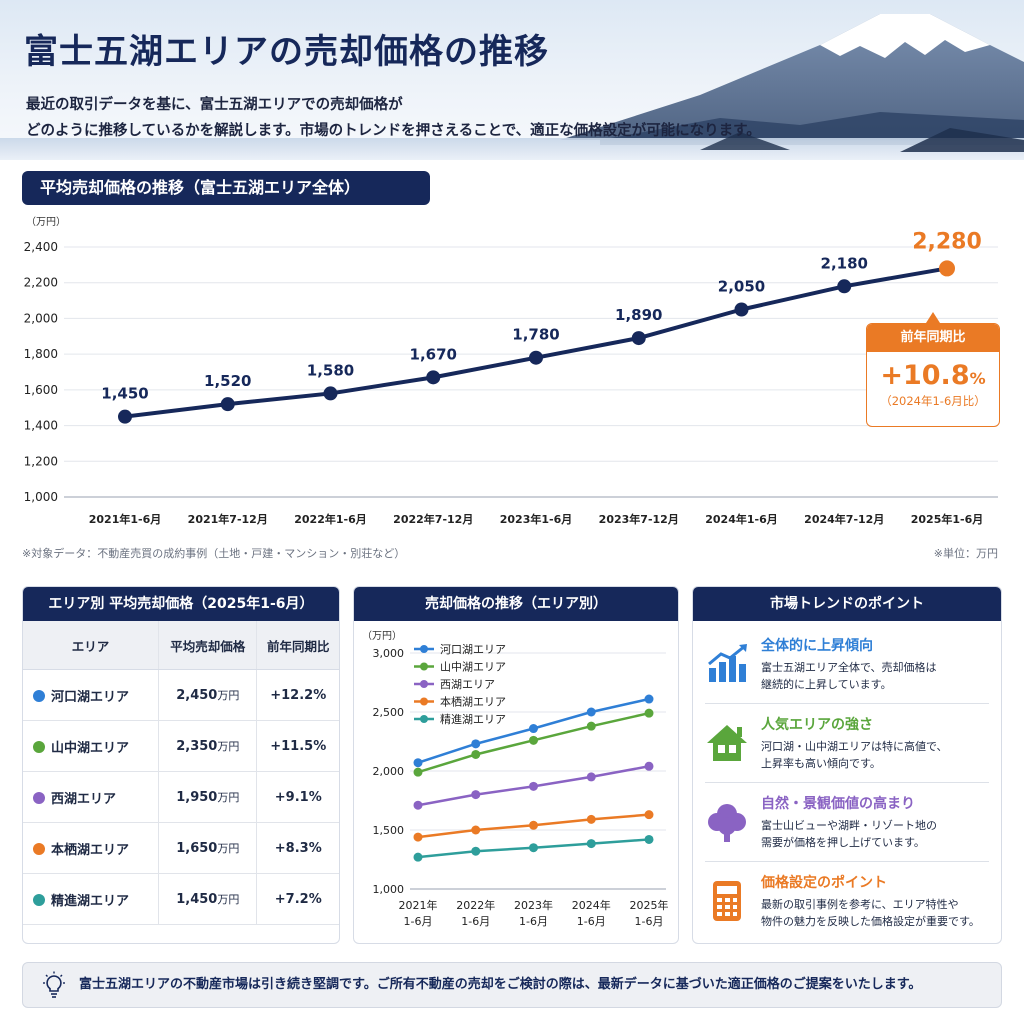  What do you see at coordinates (389, 653) in the screenshot?
I see `y-tick-label: 3,000` at bounding box center [389, 653].